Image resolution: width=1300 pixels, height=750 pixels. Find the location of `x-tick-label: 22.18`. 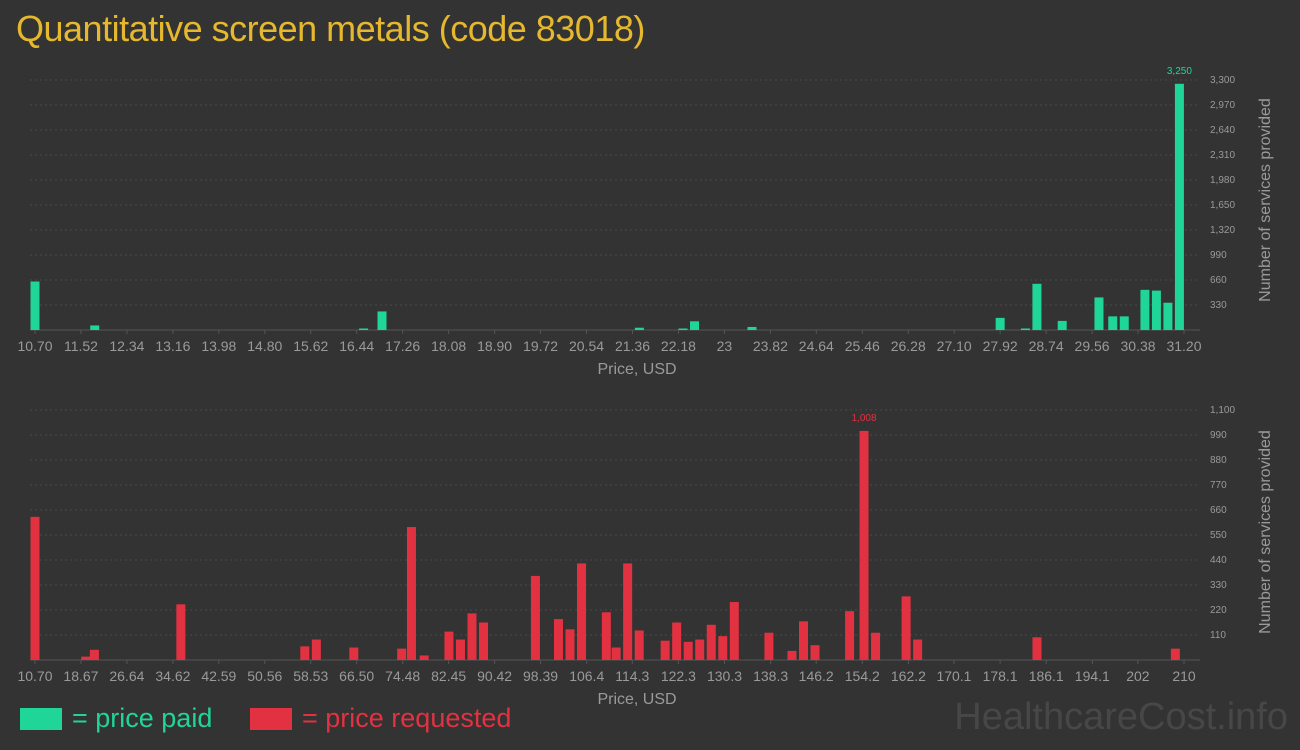

x-tick-label: 22.18 is located at coordinates (678, 346).